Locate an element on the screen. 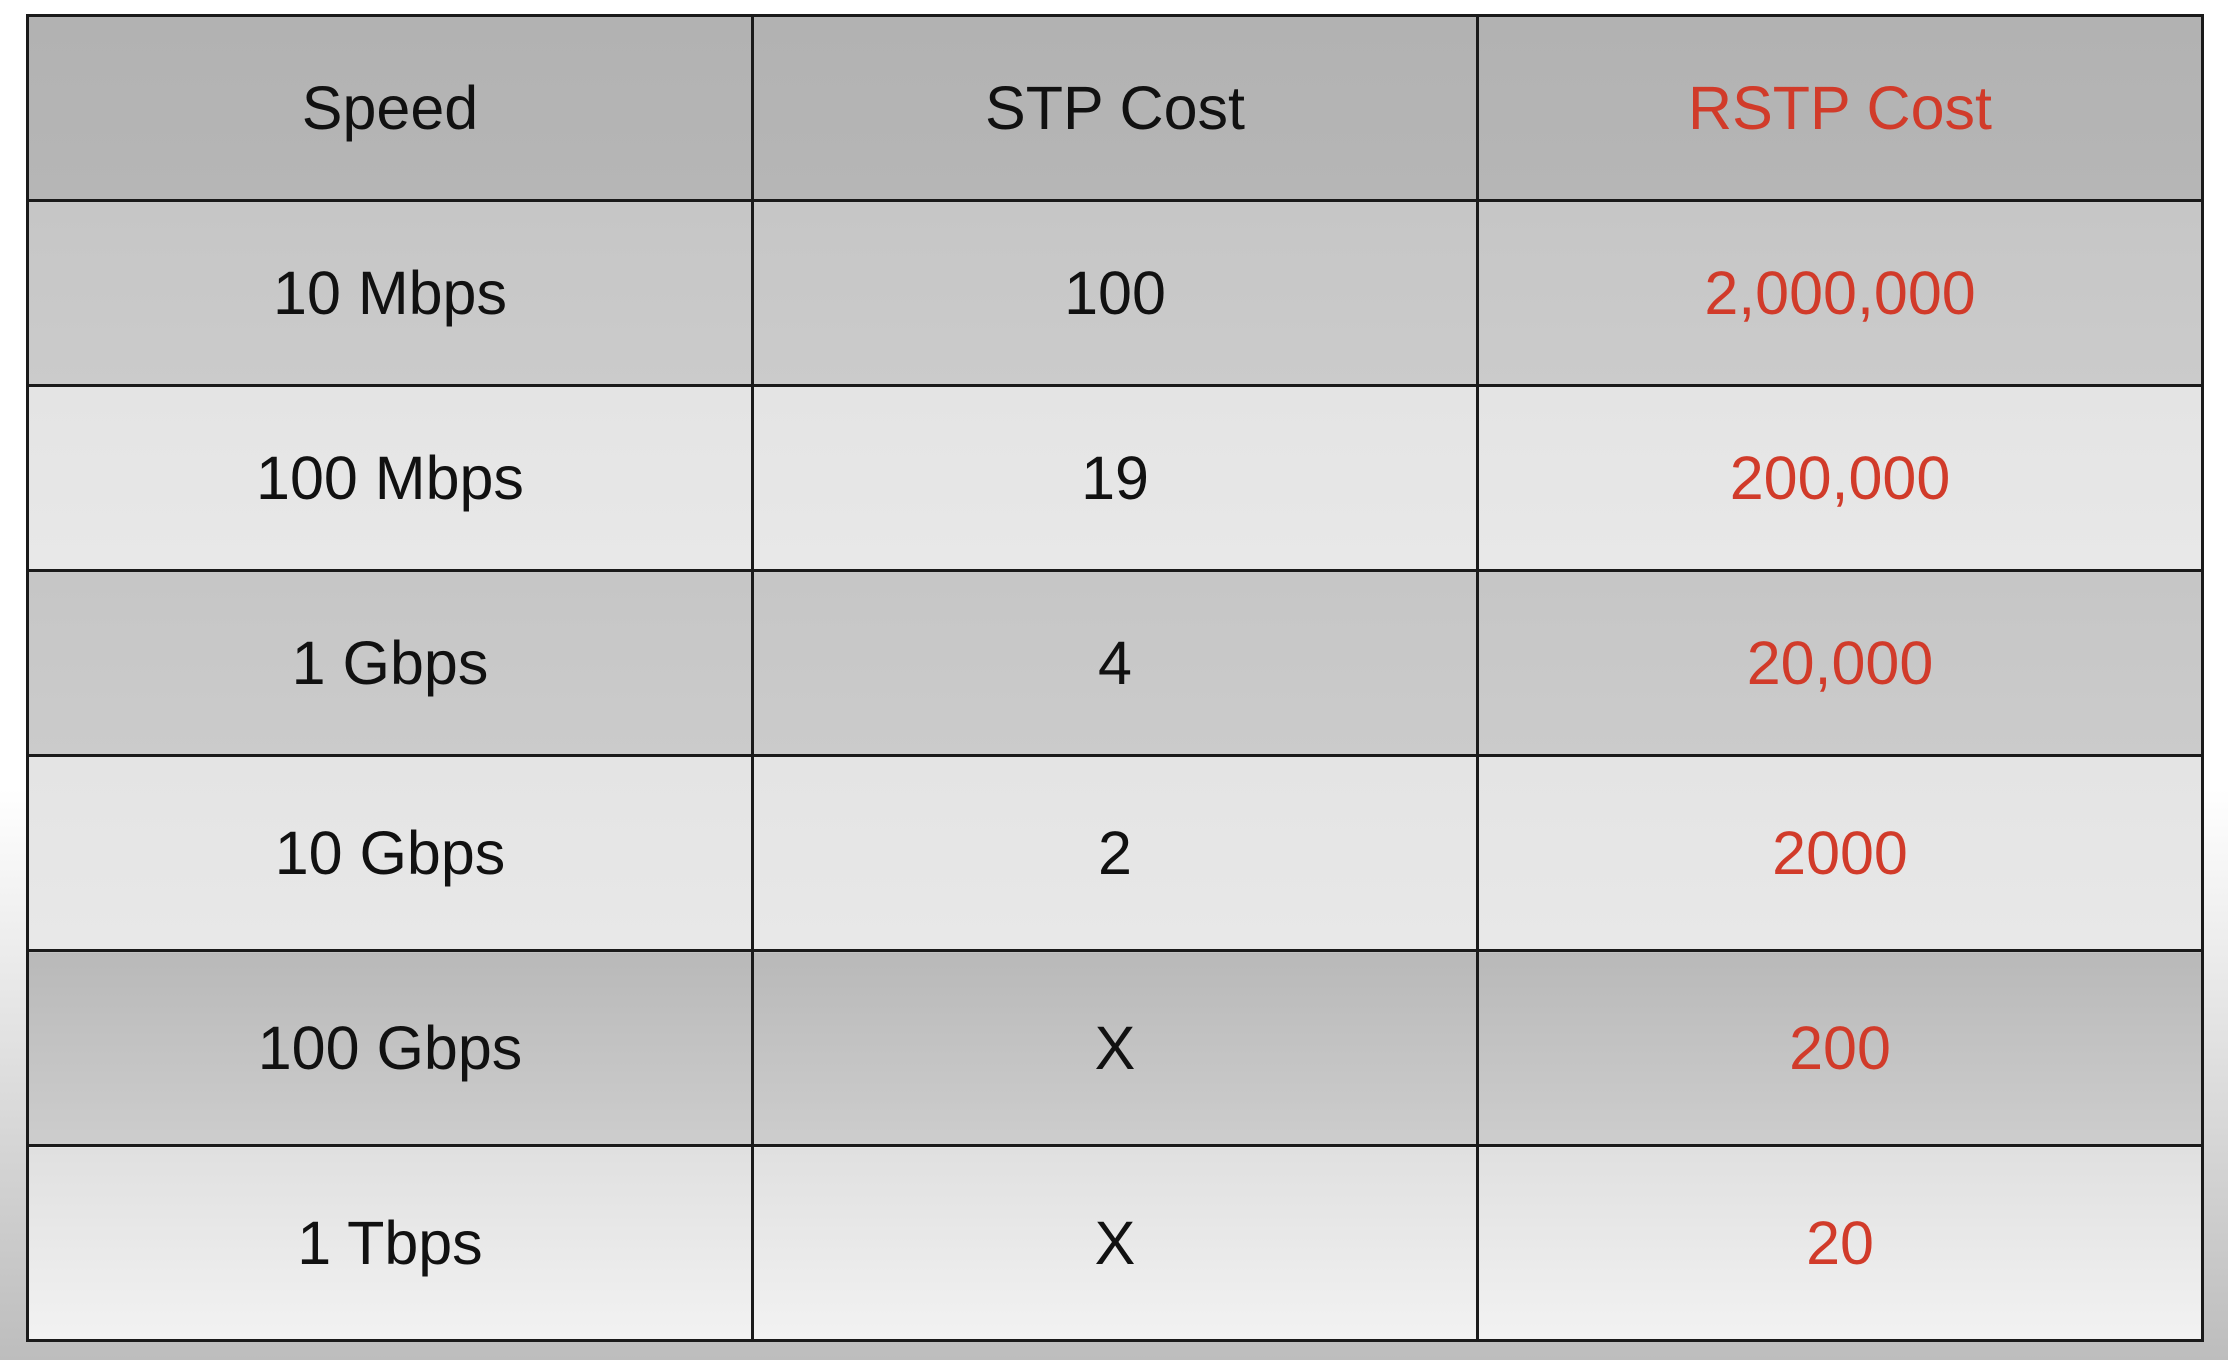 The image size is (2228, 1360). stp-cost-cell: 100 is located at coordinates (1115, 293).